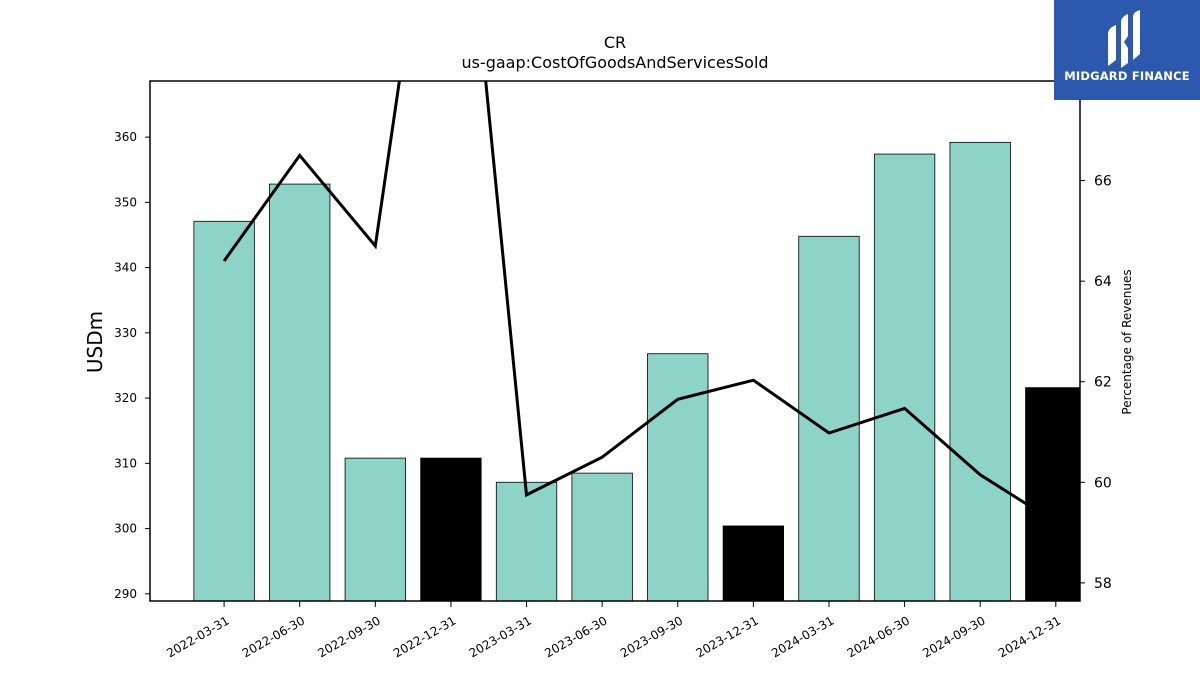  Describe the element at coordinates (125, 137) in the screenshot. I see `y-tick-label-360: 360` at that location.